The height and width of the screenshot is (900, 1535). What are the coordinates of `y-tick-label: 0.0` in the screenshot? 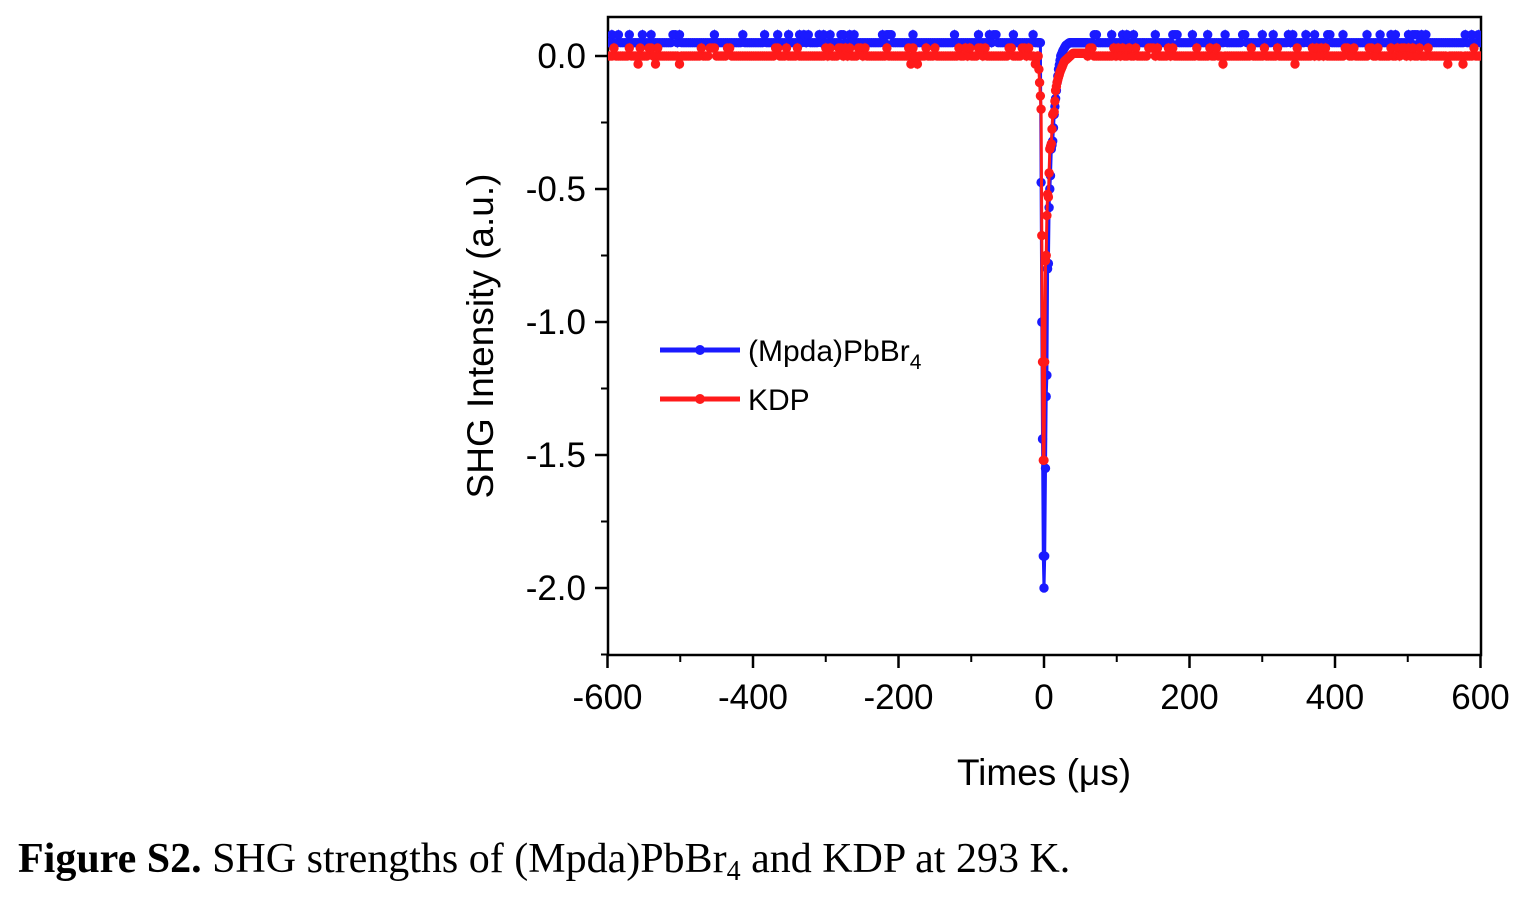 It's located at (561, 56).